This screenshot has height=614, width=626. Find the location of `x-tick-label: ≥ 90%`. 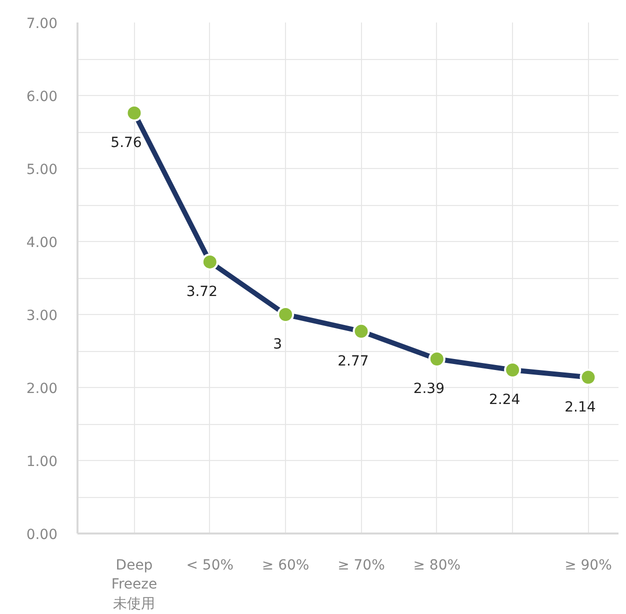

x-tick-label: ≥ 90% is located at coordinates (588, 566).